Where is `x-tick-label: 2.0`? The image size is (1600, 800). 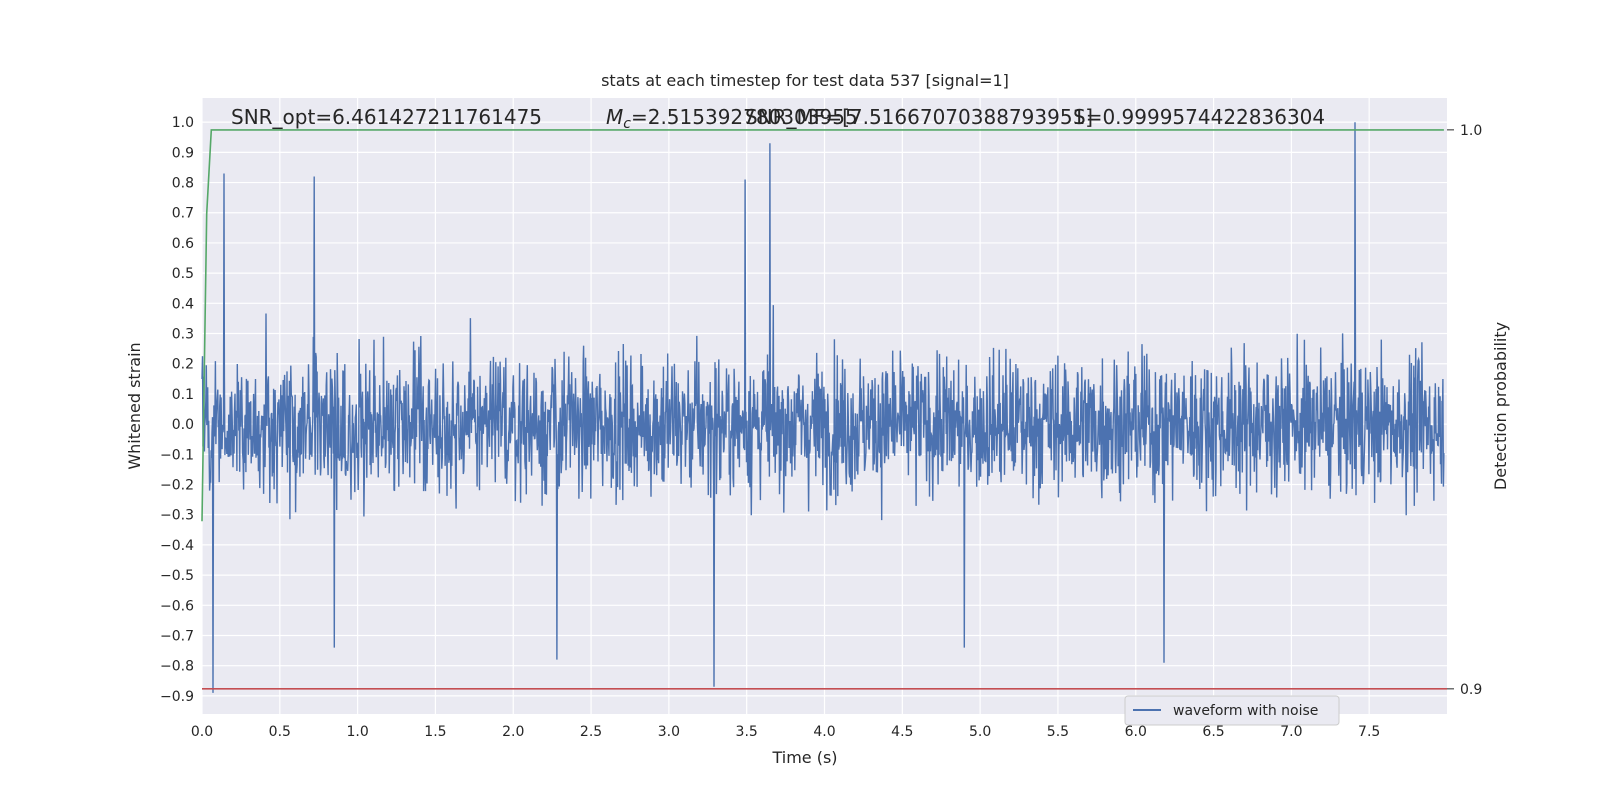
x-tick-label: 2.0 is located at coordinates (513, 732).